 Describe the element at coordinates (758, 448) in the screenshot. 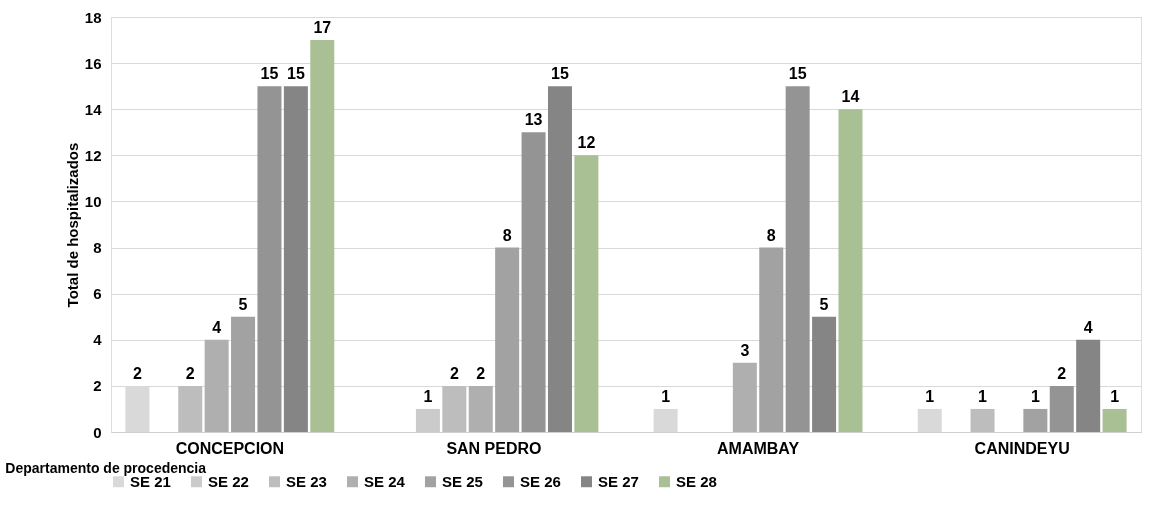

I see `x-tick-label: AMAMBAY` at that location.